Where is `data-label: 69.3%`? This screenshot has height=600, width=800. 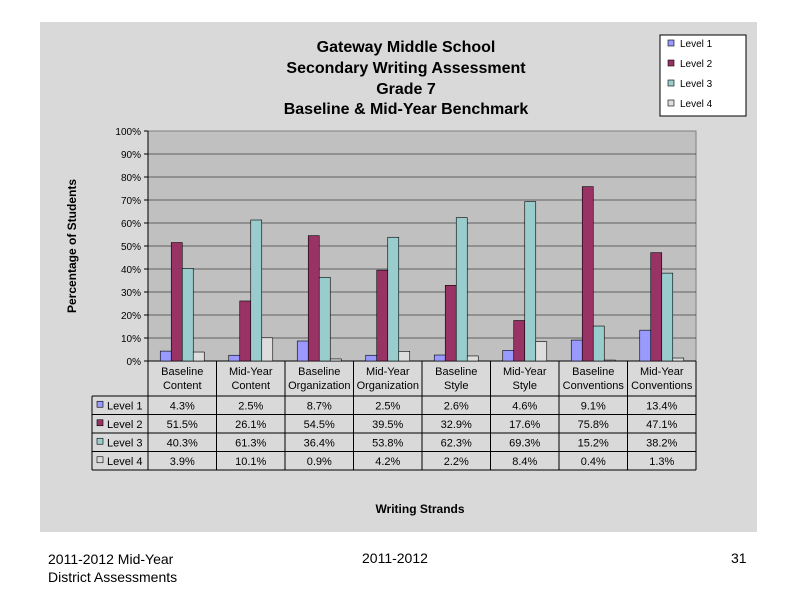 data-label: 69.3% is located at coordinates (524, 443).